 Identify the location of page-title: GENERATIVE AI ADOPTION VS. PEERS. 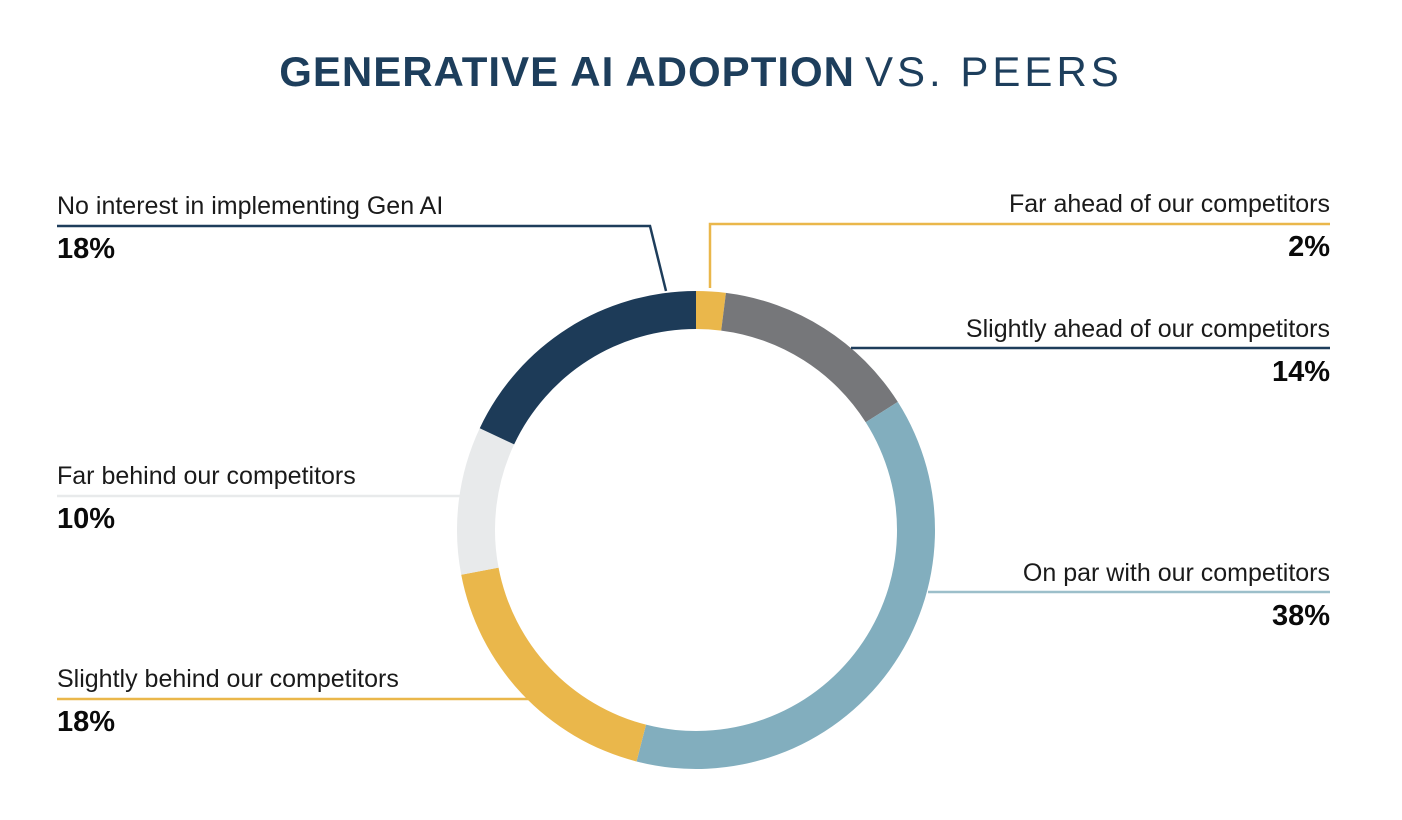
(701, 72).